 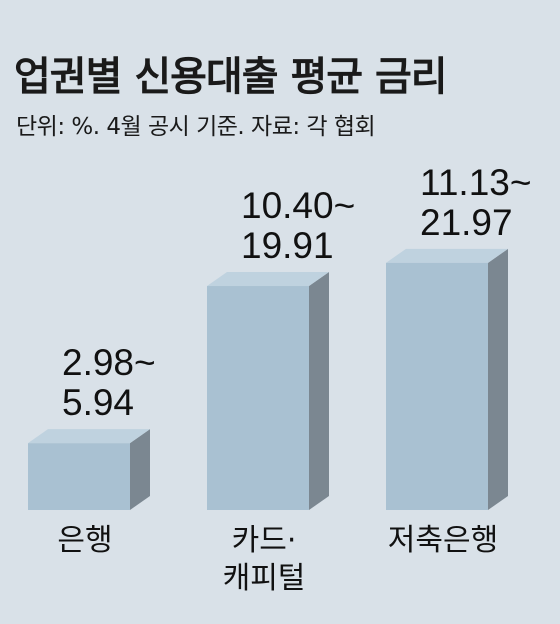 What do you see at coordinates (98, 402) in the screenshot?
I see `value-label: 5.94` at bounding box center [98, 402].